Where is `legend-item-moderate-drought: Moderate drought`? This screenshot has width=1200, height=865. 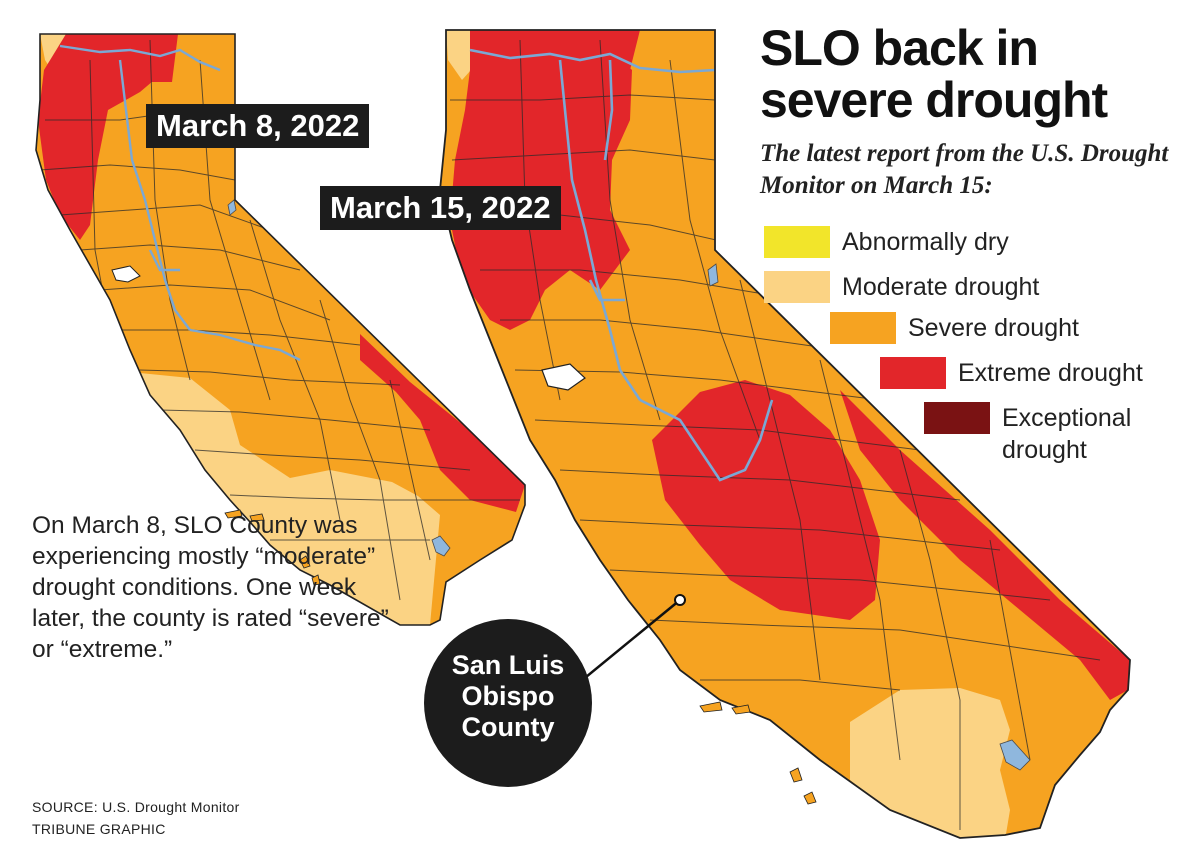
legend-item-moderate-drought: Moderate drought is located at coordinates (901, 287).